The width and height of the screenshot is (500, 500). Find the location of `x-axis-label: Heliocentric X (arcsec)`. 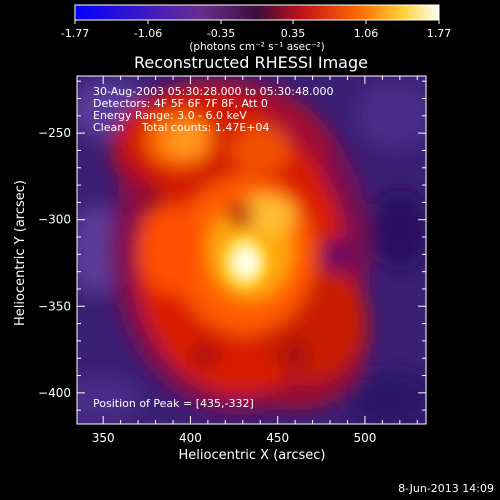

x-axis-label: Heliocentric X (arcsec) is located at coordinates (252, 455).